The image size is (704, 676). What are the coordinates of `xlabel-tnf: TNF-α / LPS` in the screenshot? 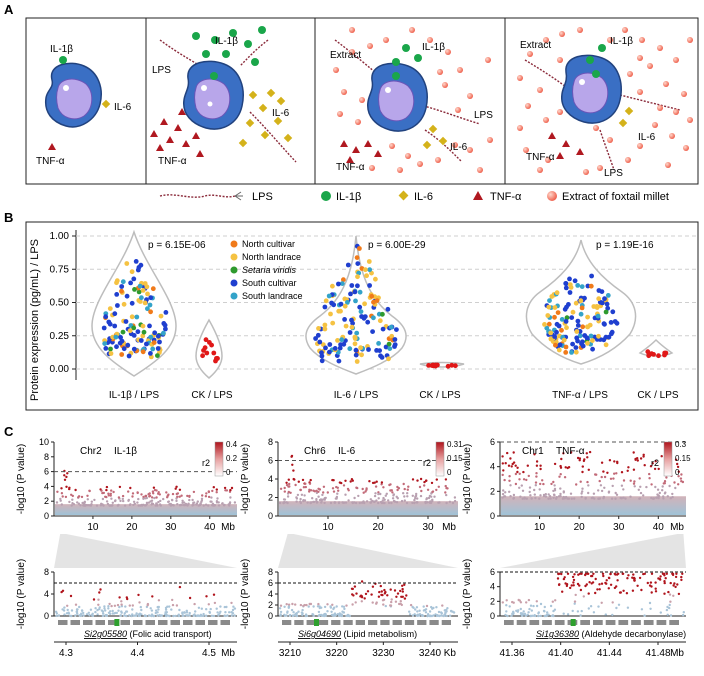 It's located at (580, 395).